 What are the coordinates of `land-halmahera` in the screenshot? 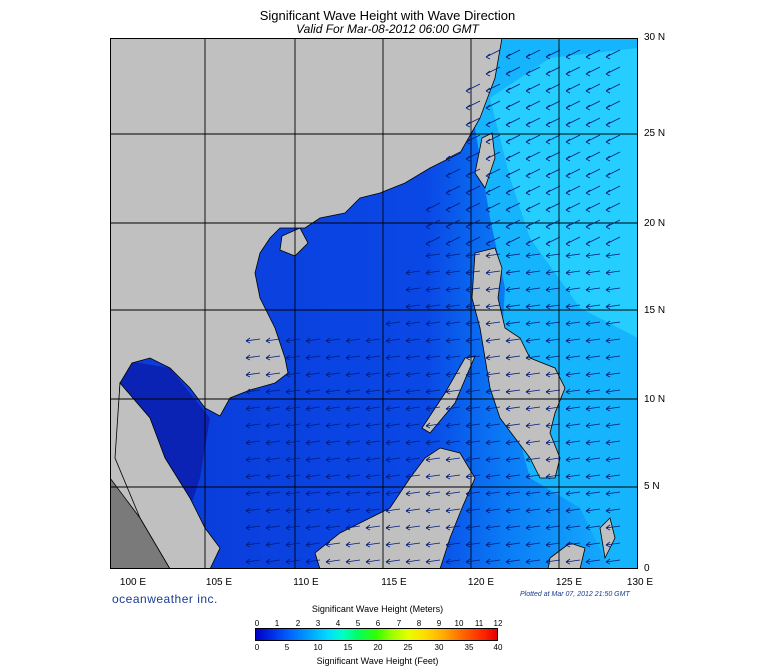 It's located at (607, 538).